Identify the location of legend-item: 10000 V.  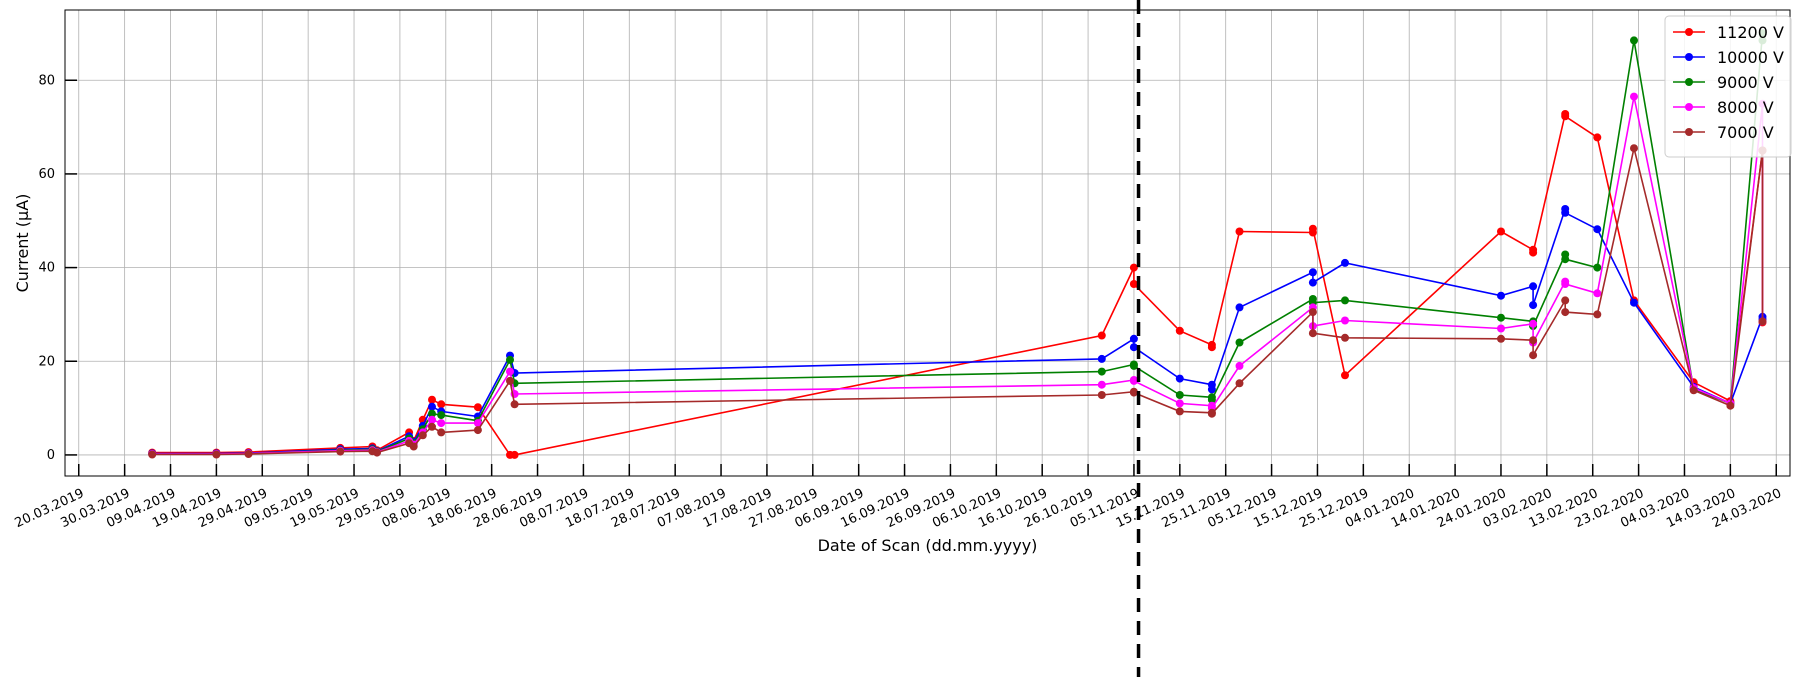
(1728, 57).